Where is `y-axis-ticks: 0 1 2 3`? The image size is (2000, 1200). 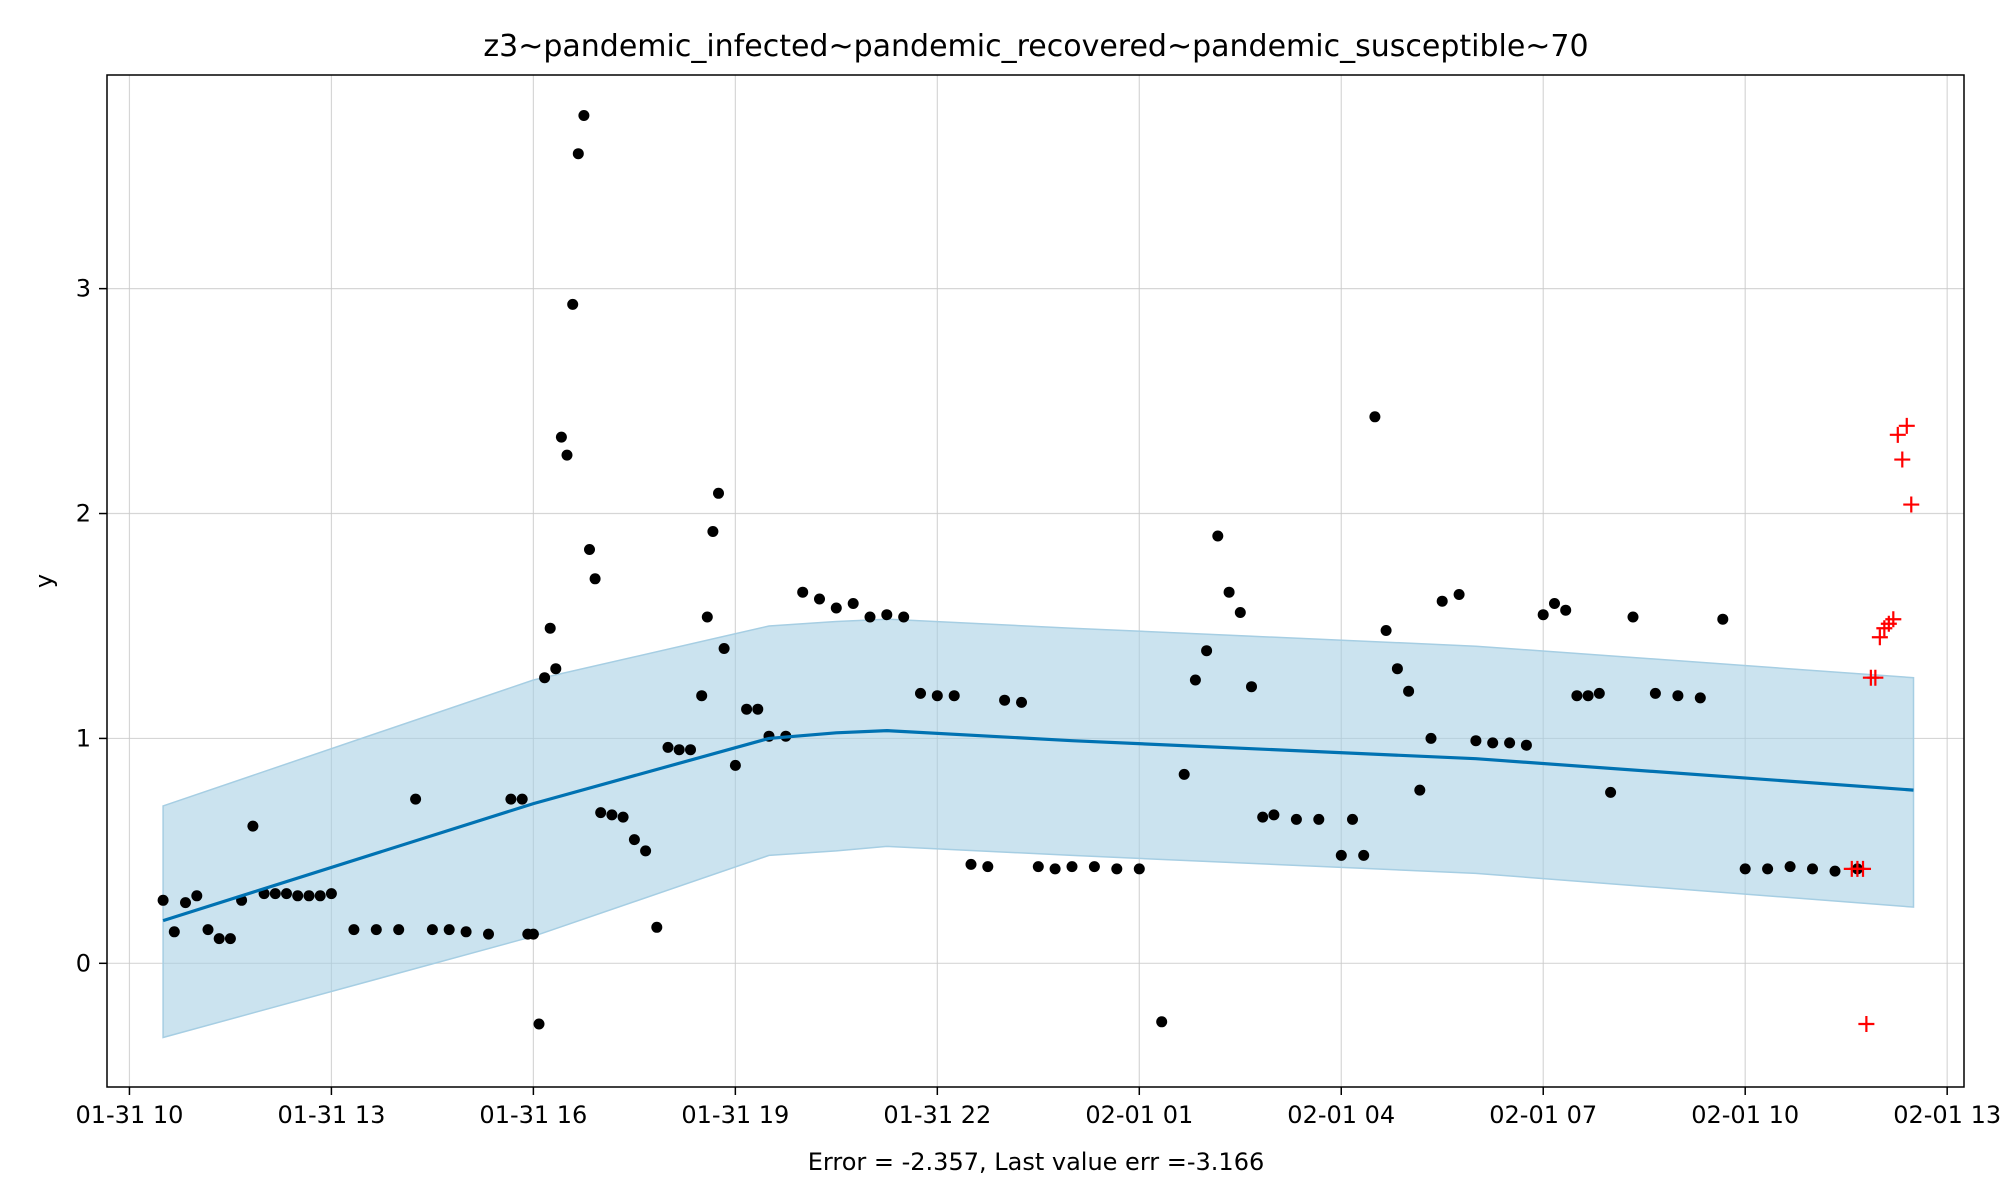 y-axis-ticks: 0 1 2 3 is located at coordinates (91, 626).